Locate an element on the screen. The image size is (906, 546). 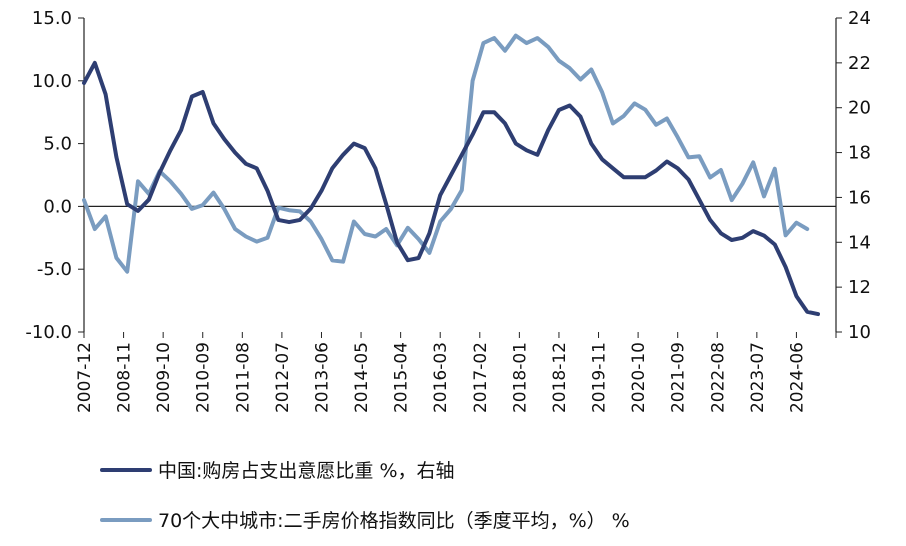
x-tick-label: 2009-10 is located at coordinates (164, 377).